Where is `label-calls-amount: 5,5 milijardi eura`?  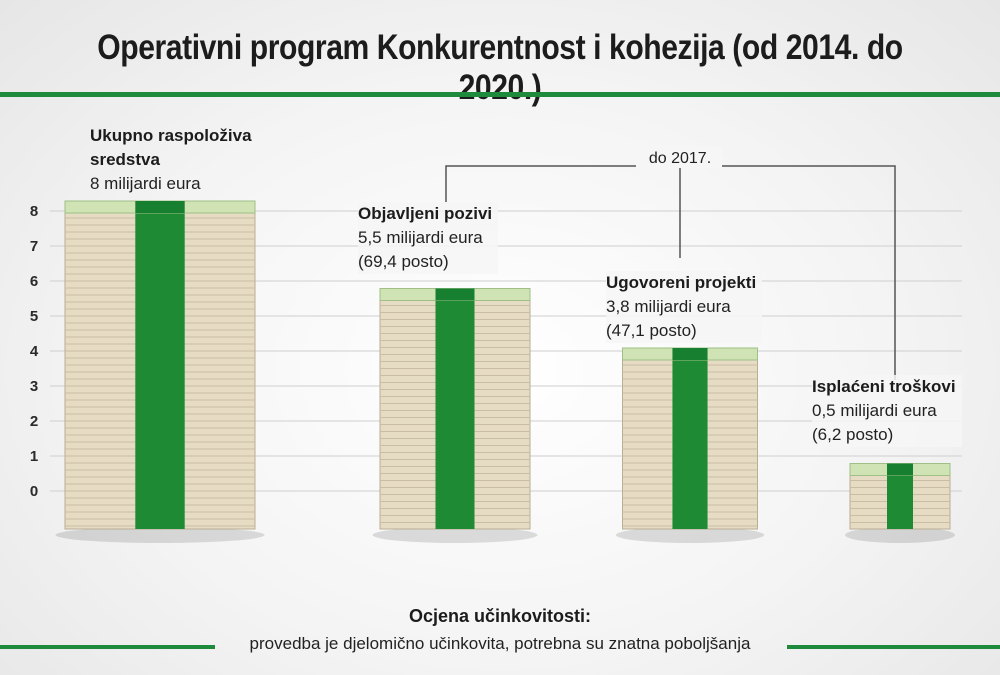
label-calls-amount: 5,5 milijardi eura is located at coordinates (420, 237).